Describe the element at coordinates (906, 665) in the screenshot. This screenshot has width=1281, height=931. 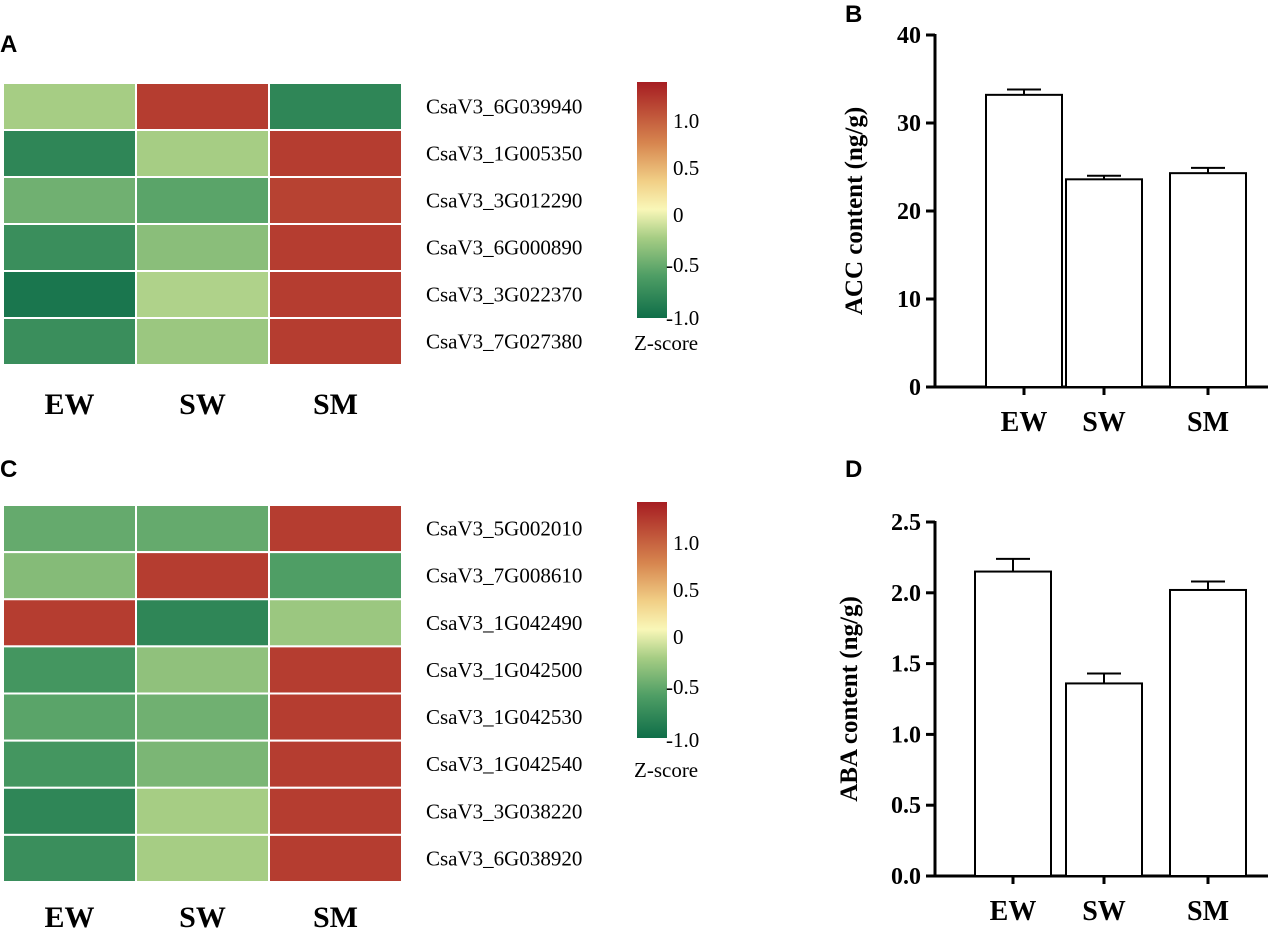
I see `y-tick-label: 1.5` at that location.